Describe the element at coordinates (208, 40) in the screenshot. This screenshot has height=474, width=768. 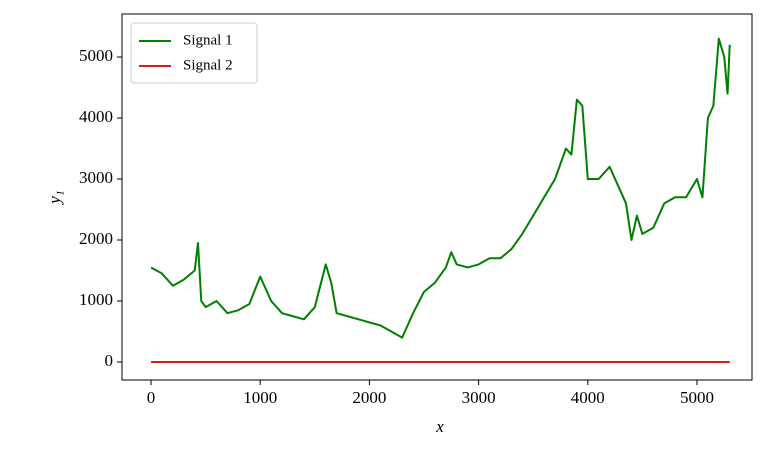
I see `legend-label: Signal 1` at that location.